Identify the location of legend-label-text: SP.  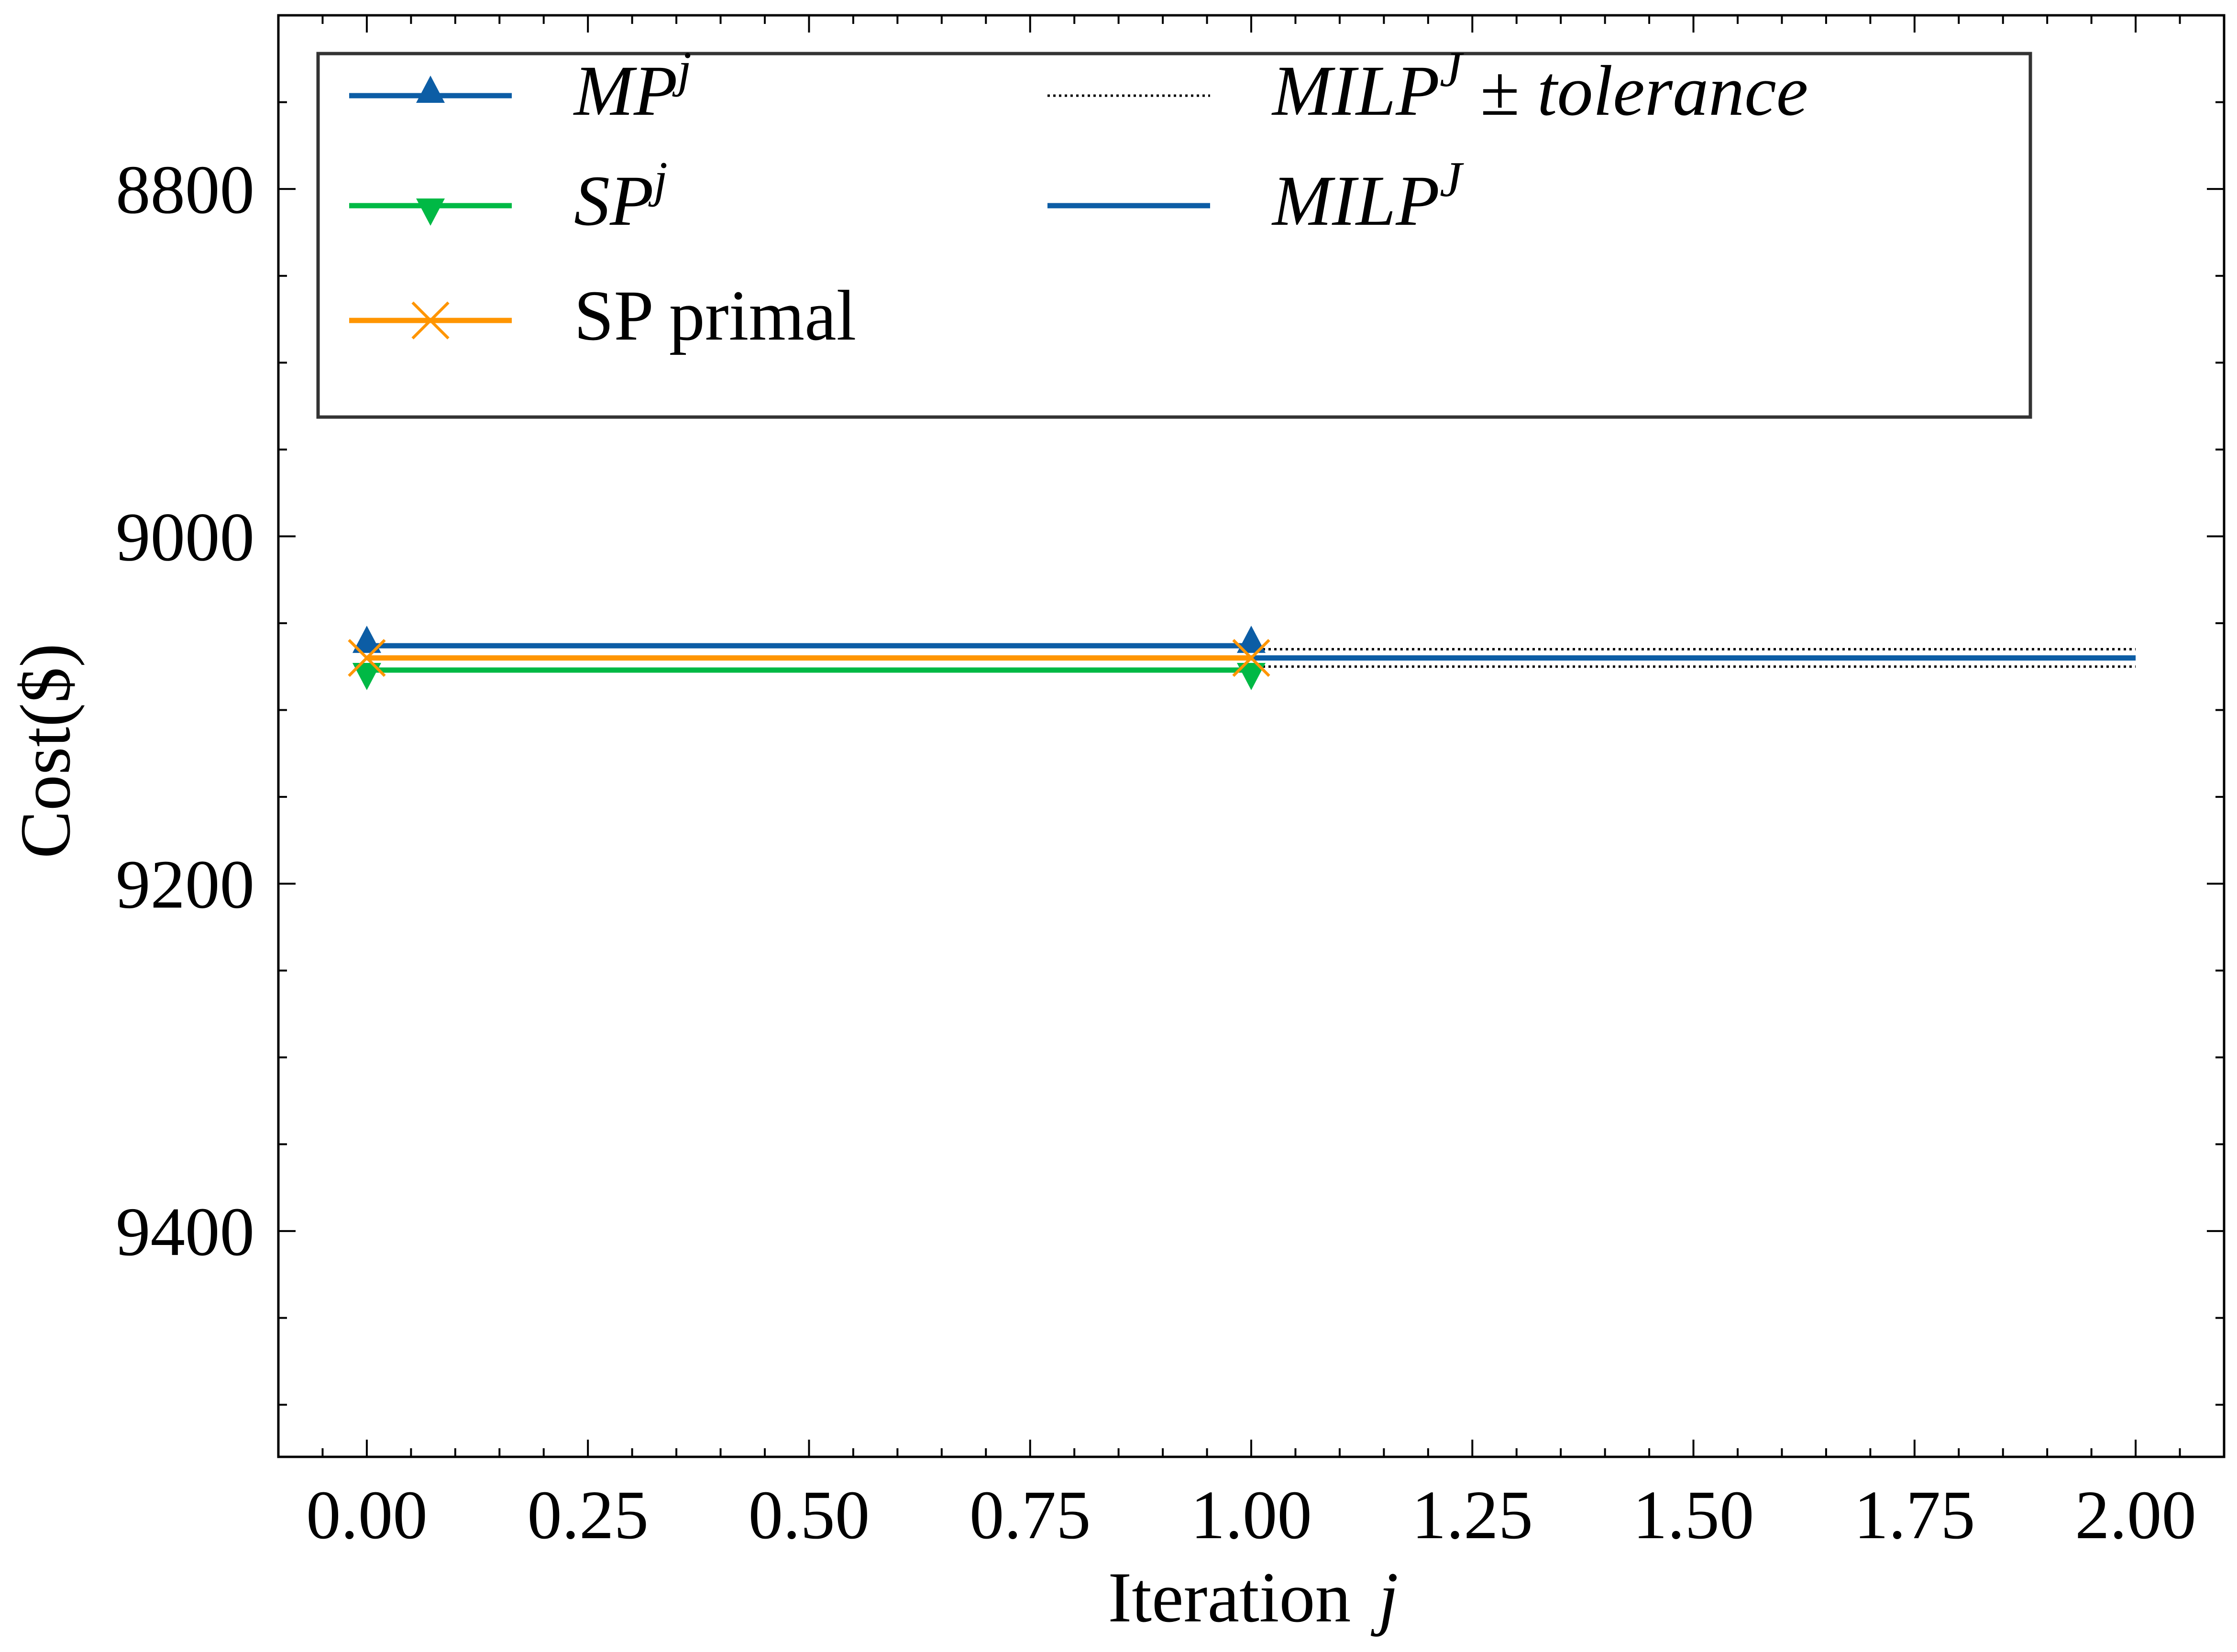
(614, 201).